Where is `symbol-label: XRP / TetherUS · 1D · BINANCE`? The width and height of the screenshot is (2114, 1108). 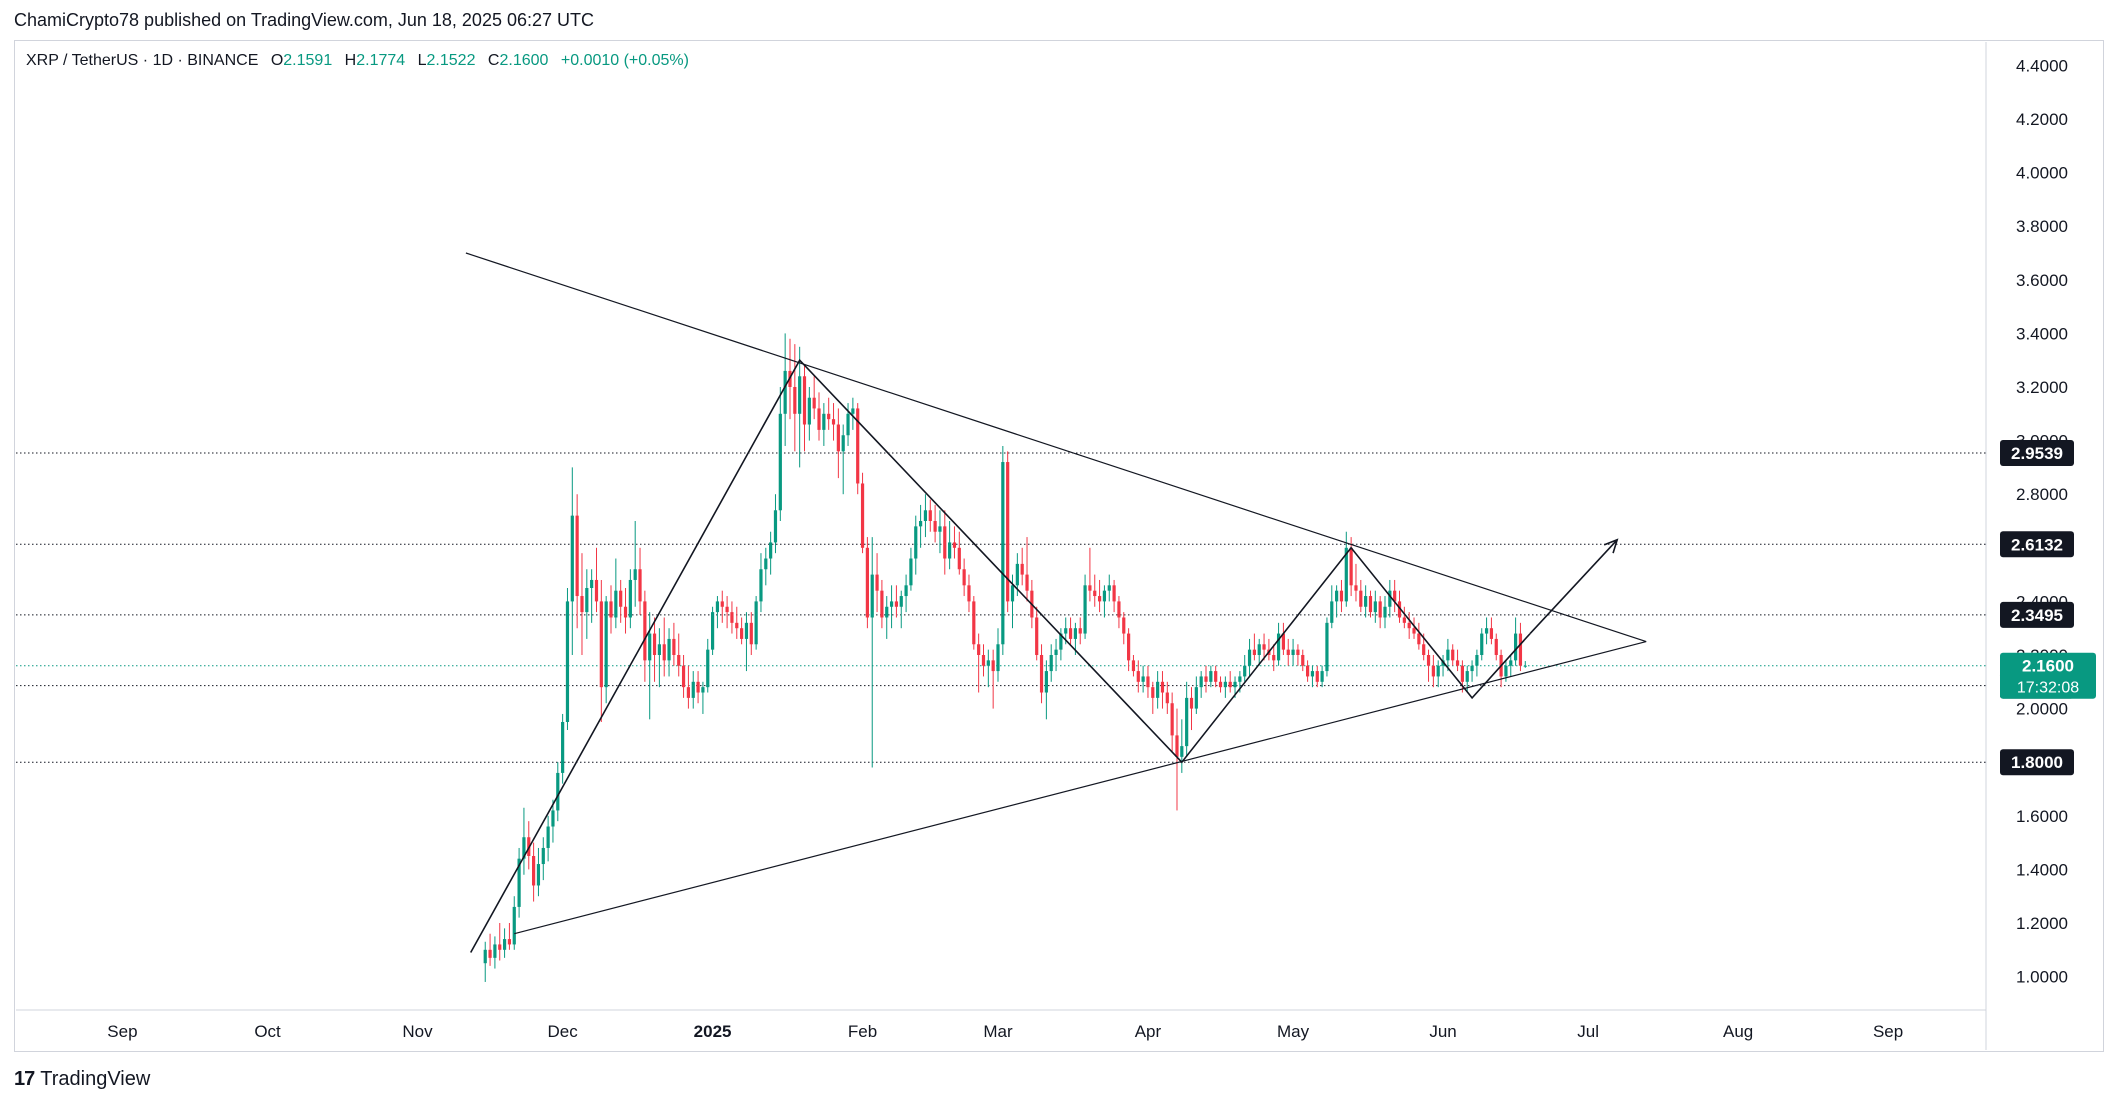 symbol-label: XRP / TetherUS · 1D · BINANCE is located at coordinates (142, 60).